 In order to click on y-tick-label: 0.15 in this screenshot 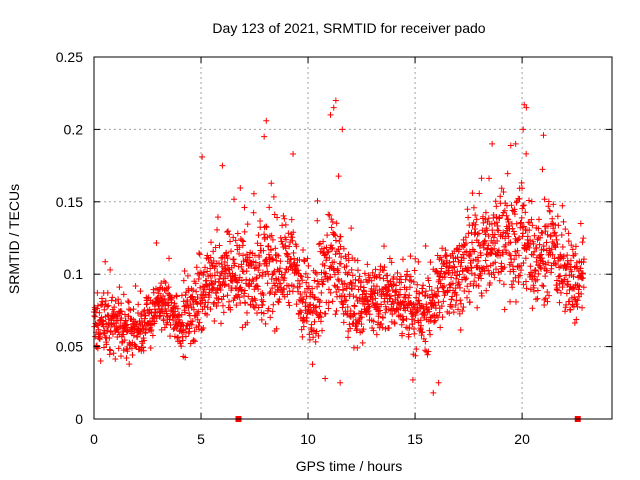, I will do `click(69, 202)`.